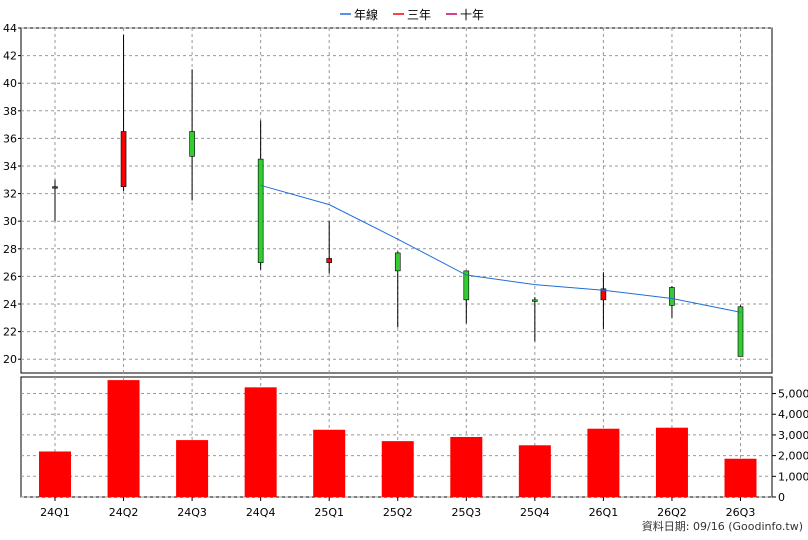 Image resolution: width=808 pixels, height=540 pixels. What do you see at coordinates (329, 512) in the screenshot?
I see `x-tick-label: 25Q1` at bounding box center [329, 512].